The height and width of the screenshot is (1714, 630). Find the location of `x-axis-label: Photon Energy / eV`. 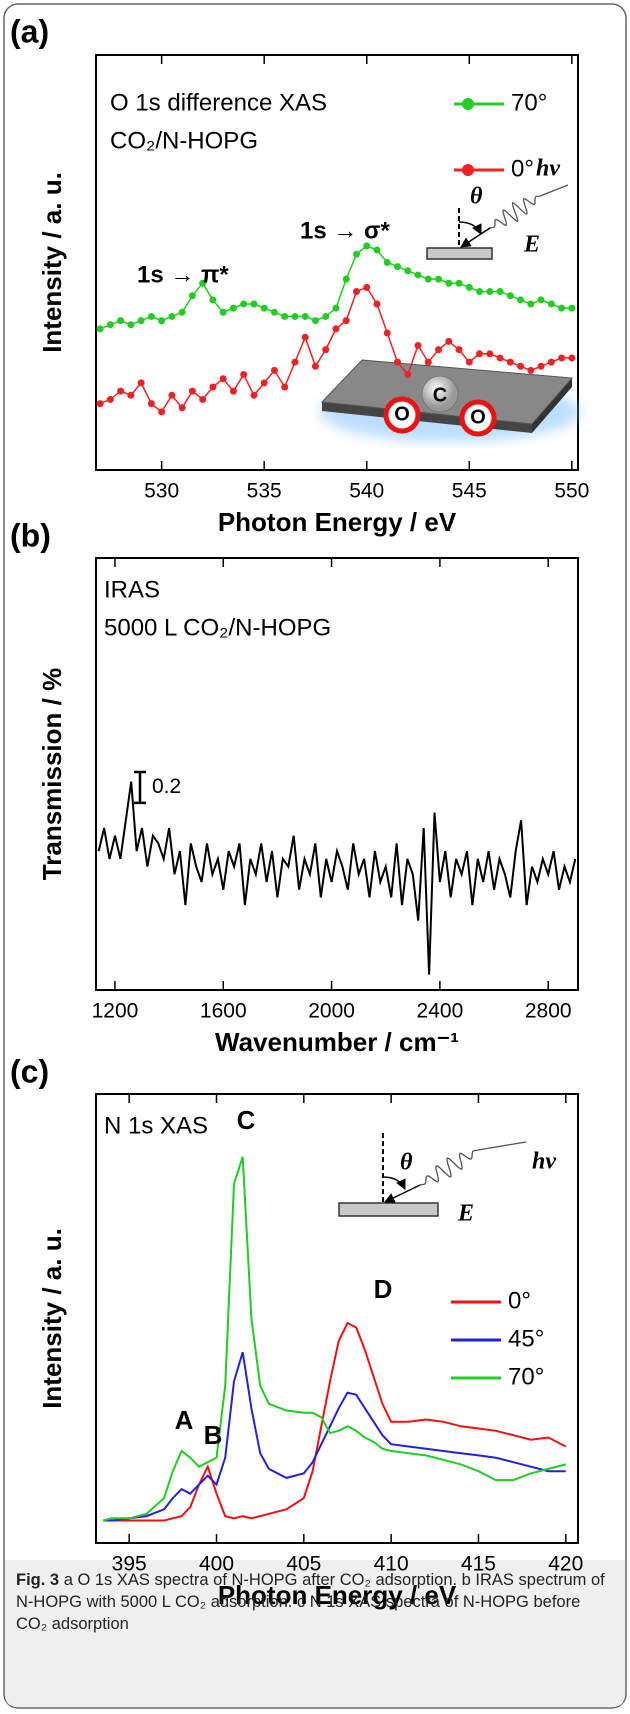

x-axis-label: Photon Energy / eV is located at coordinates (337, 1595).